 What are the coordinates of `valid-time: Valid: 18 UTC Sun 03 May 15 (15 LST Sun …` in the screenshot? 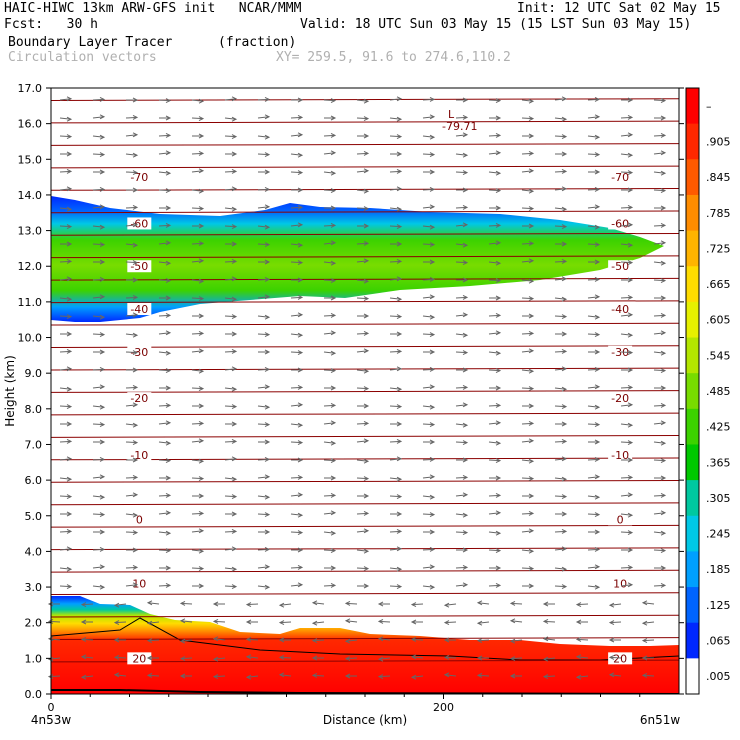 It's located at (496, 24).